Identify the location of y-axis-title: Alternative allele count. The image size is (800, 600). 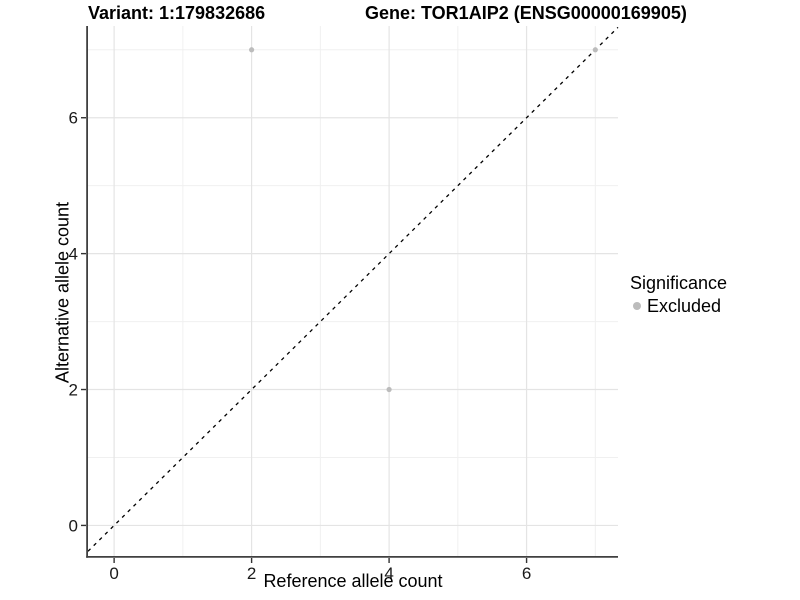
(62, 292).